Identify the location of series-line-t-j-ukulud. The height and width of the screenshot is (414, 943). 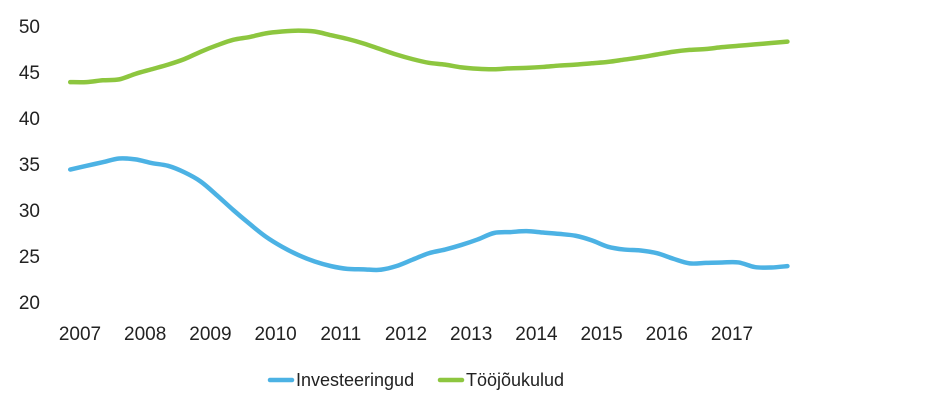
(428, 56).